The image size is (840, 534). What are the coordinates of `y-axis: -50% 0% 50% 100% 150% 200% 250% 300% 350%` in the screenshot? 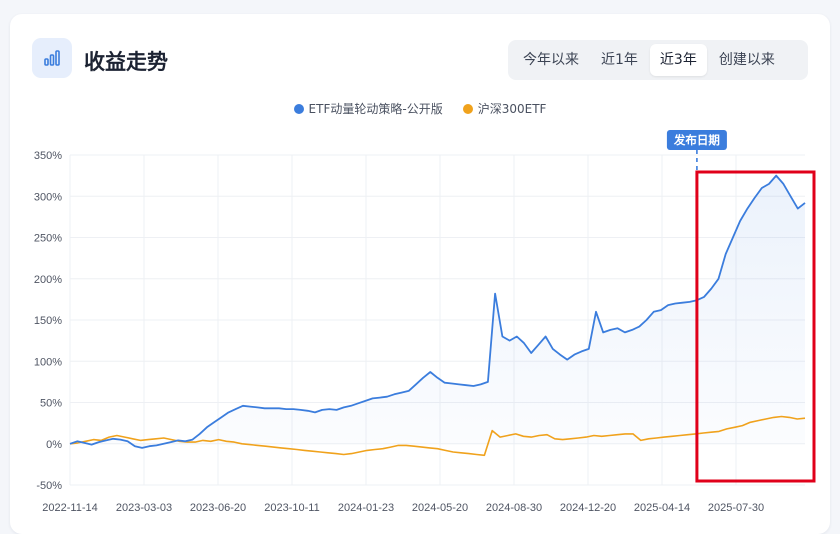 It's located at (48, 321).